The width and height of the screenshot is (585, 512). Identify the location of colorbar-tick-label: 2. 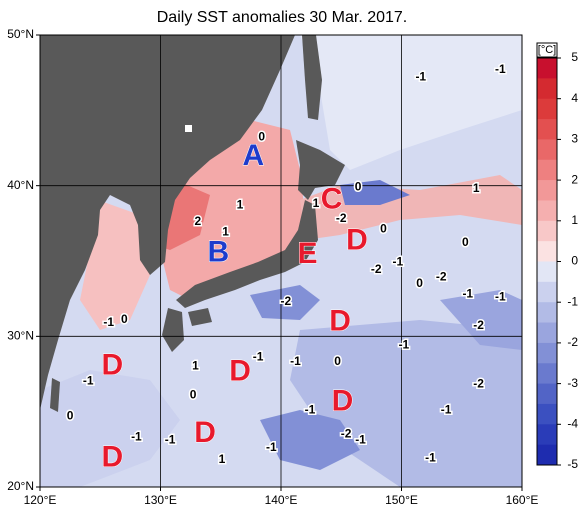
(574, 179).